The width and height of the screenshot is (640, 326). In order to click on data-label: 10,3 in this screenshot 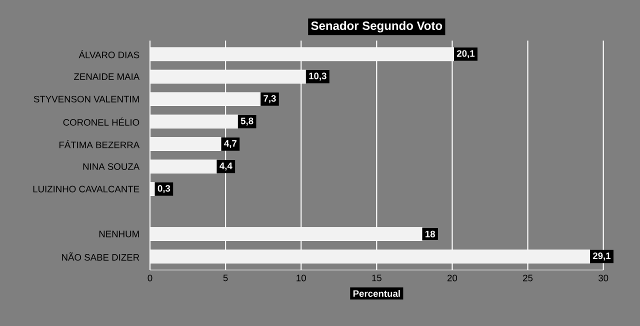, I will do `click(317, 76)`.